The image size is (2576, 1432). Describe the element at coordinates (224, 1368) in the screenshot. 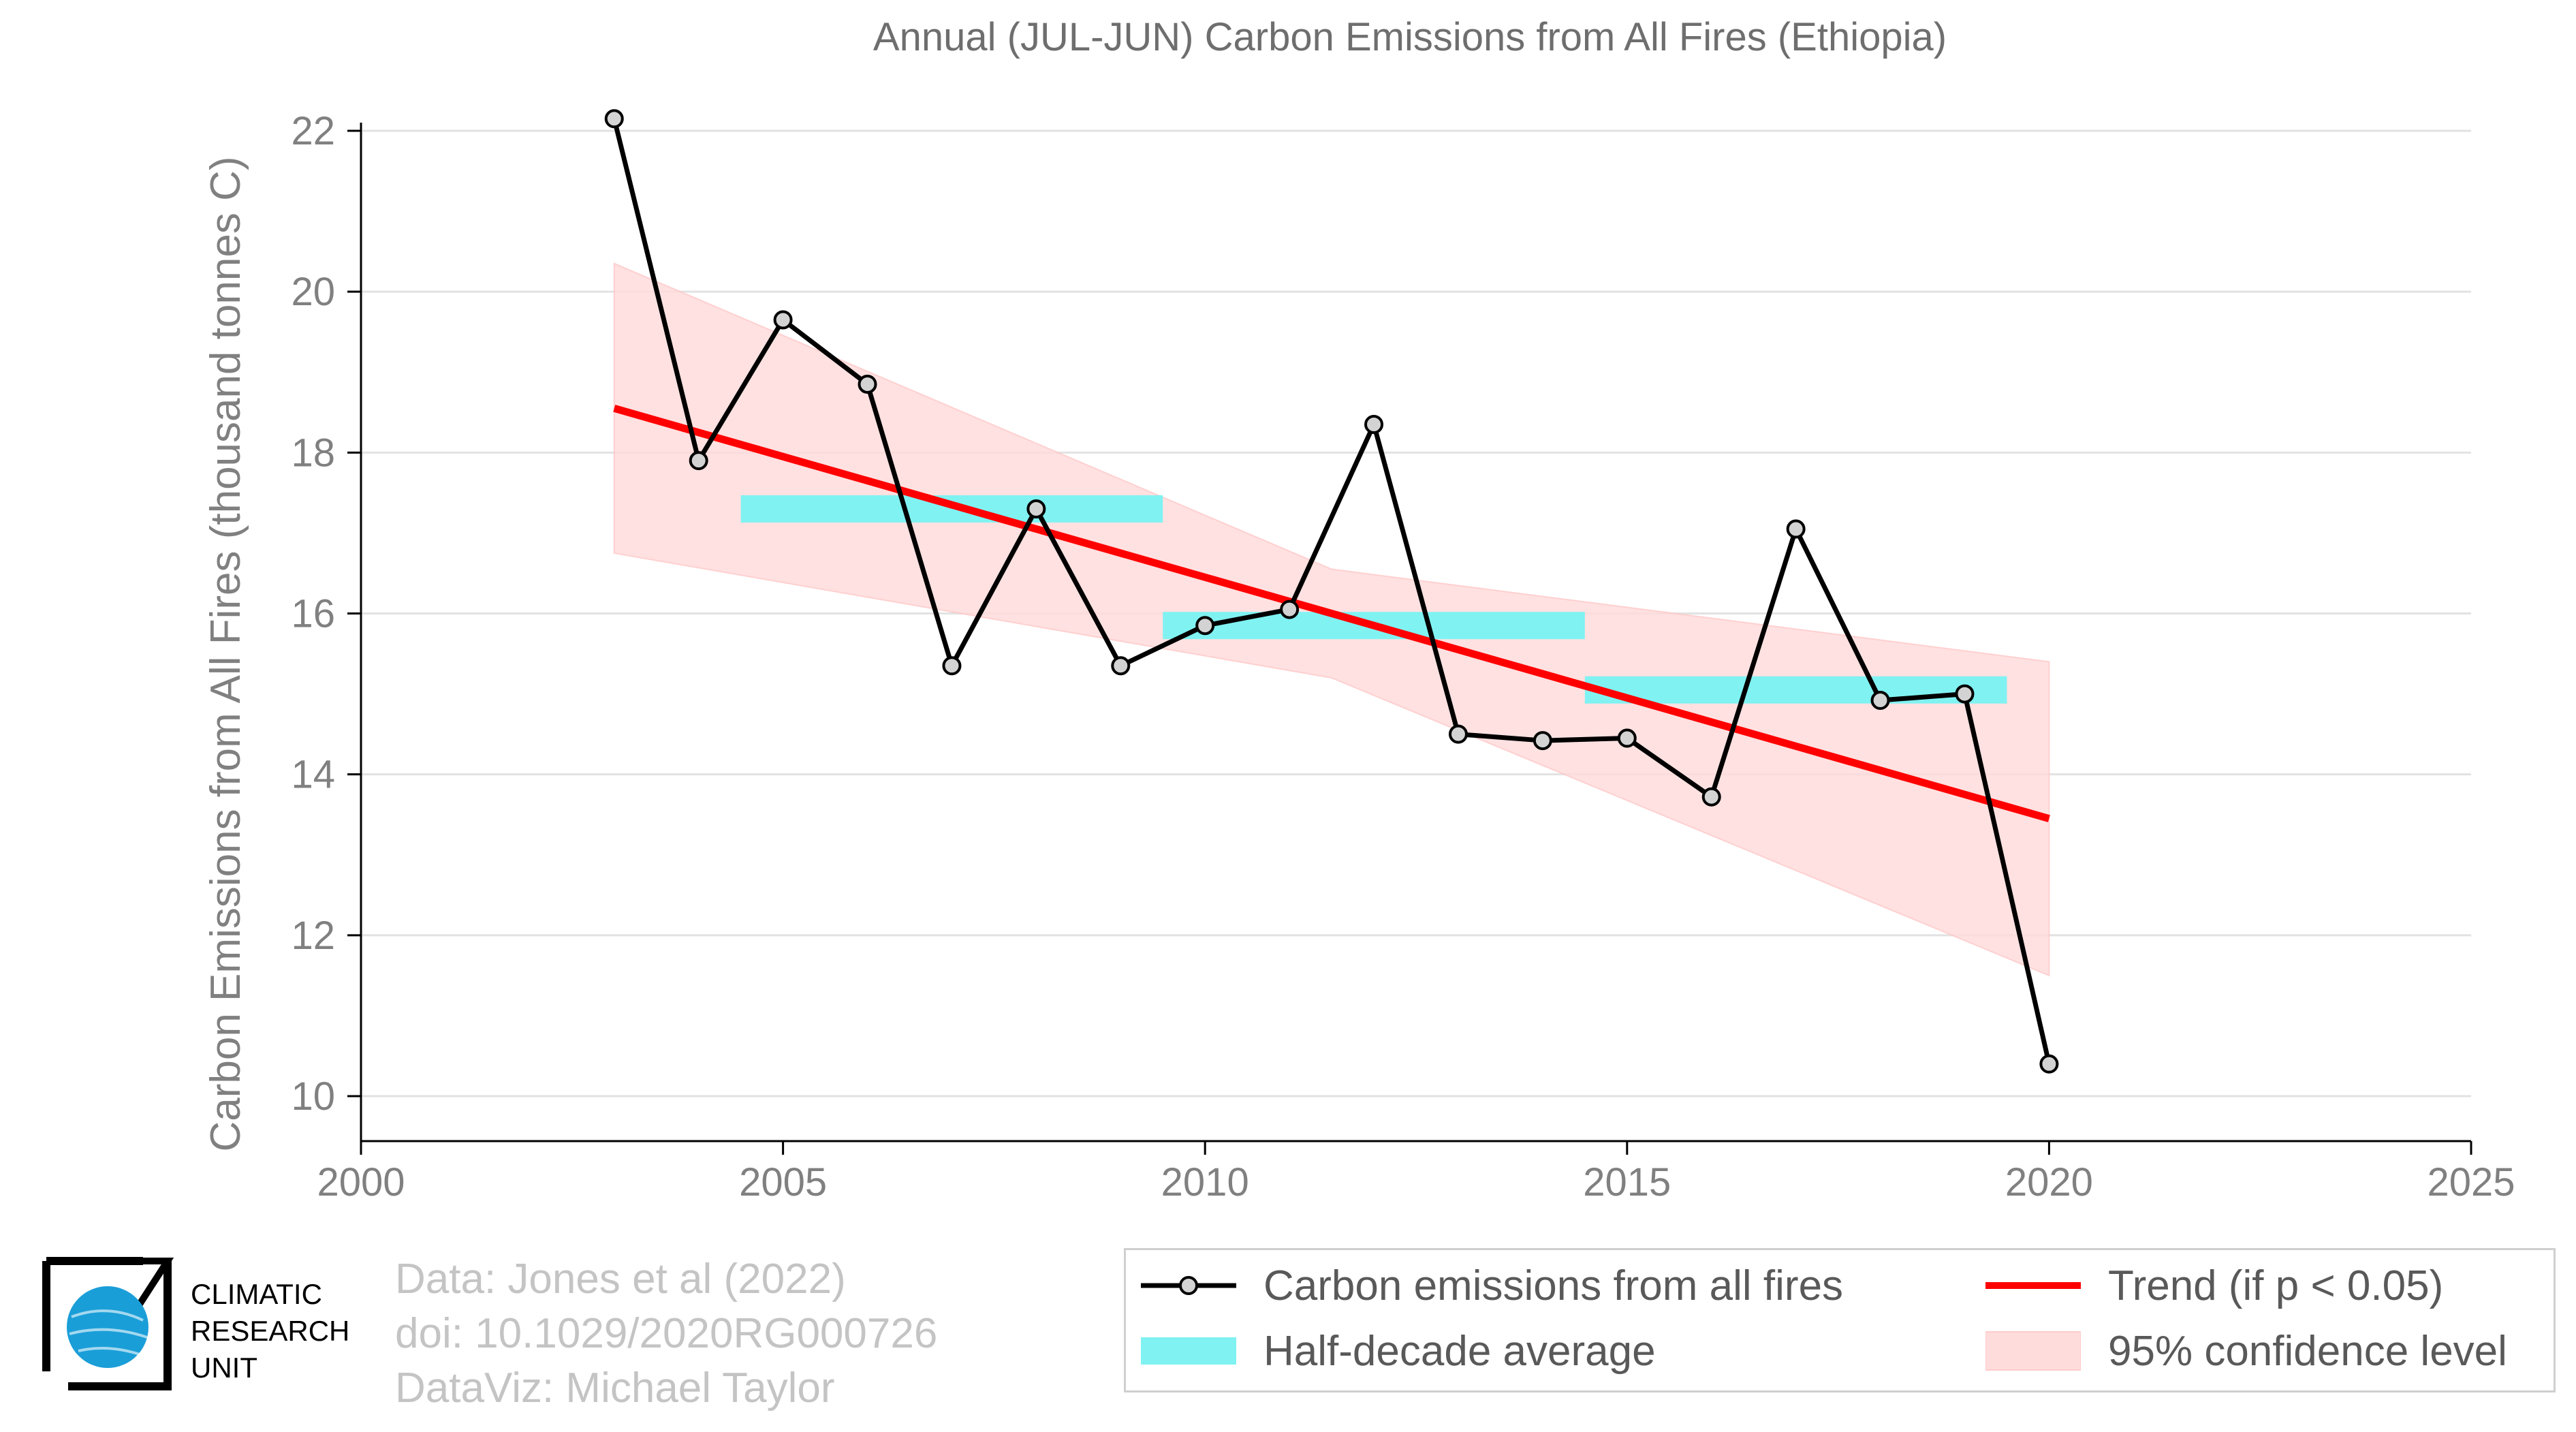

I see `logo-text-line3: UNIT` at that location.